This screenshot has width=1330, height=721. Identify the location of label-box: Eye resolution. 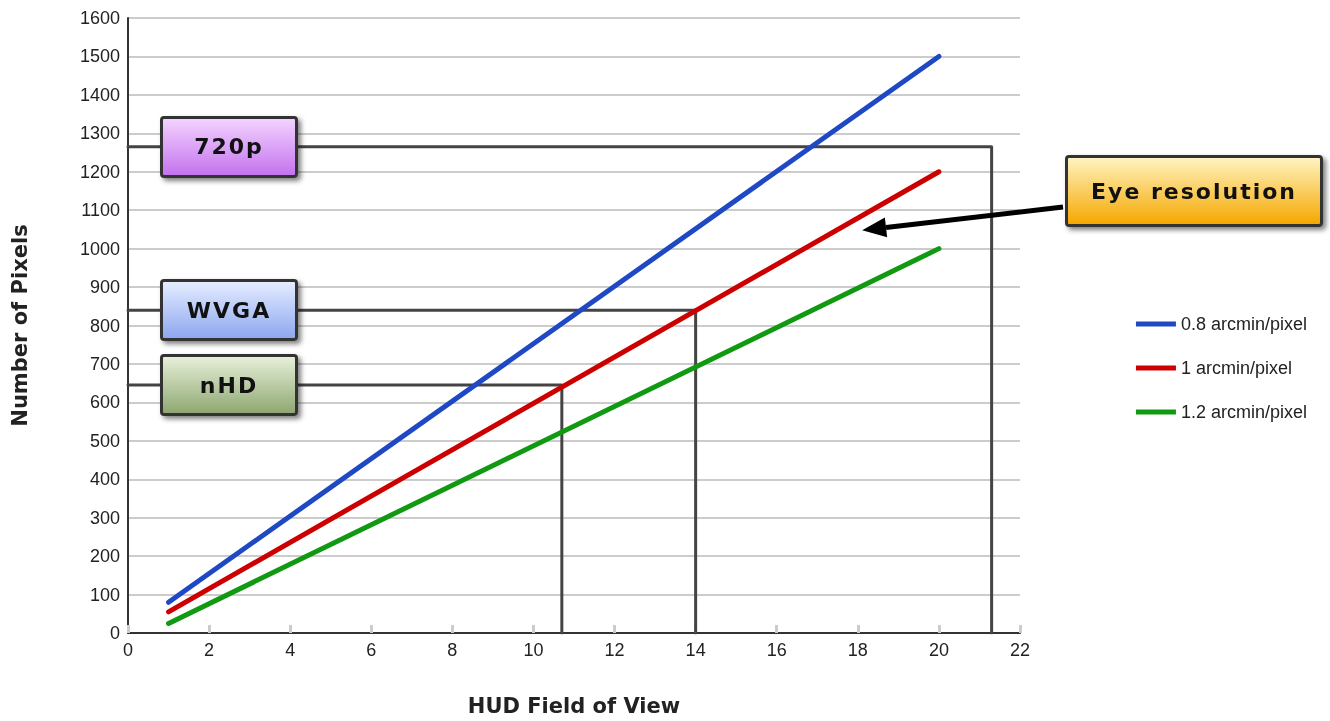
(1194, 191).